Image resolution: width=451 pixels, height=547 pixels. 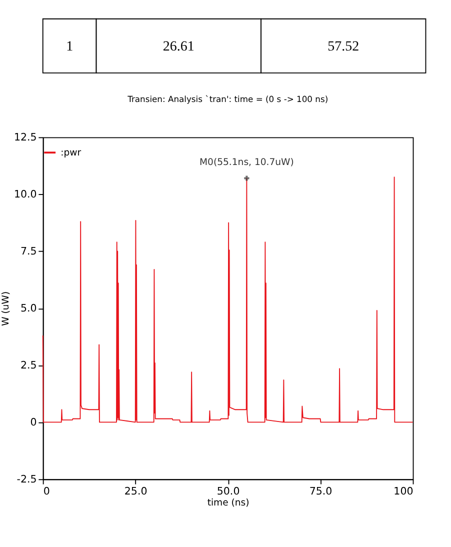 I want to click on chart-title: Transien: Analysis `tran': time = (0 s -> 100 ns), so click(x=227, y=99).